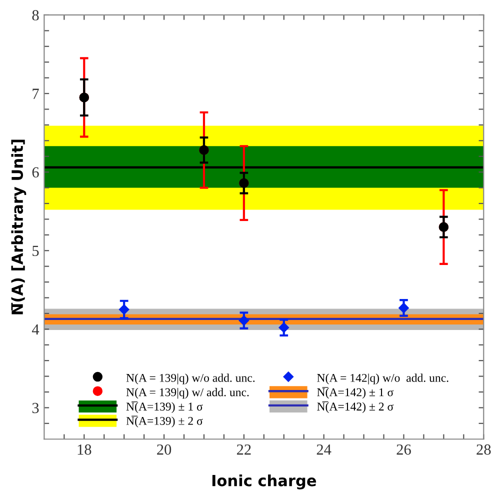 The image size is (491, 499). What do you see at coordinates (35, 93) in the screenshot?
I see `y-tick-label: 7` at bounding box center [35, 93].